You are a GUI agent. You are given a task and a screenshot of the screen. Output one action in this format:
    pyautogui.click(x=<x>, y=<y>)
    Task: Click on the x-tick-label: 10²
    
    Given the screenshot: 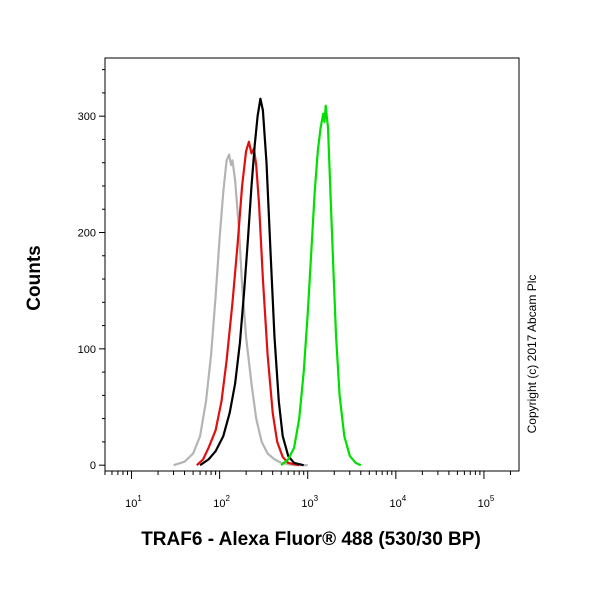 What is the action you would take?
    pyautogui.click(x=221, y=502)
    